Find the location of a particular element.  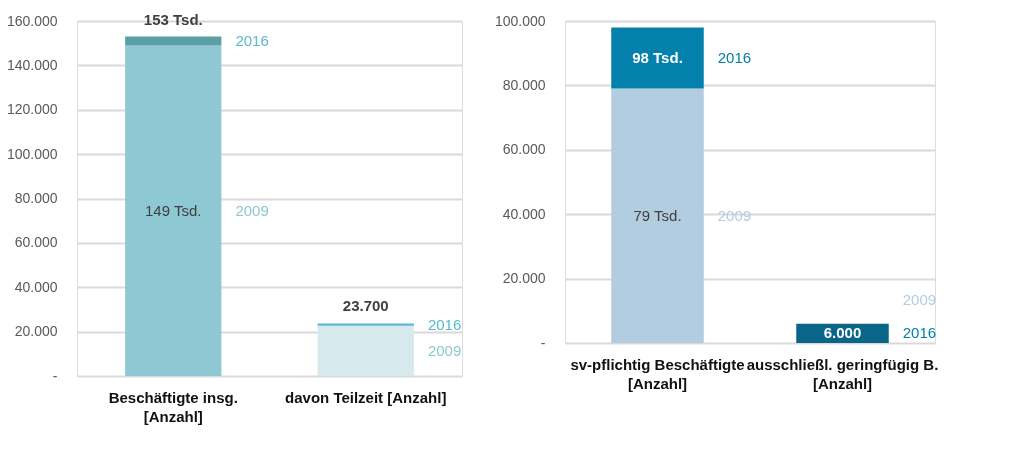

x-tick-label: davon Teilzeit [Anzahl] is located at coordinates (366, 397).